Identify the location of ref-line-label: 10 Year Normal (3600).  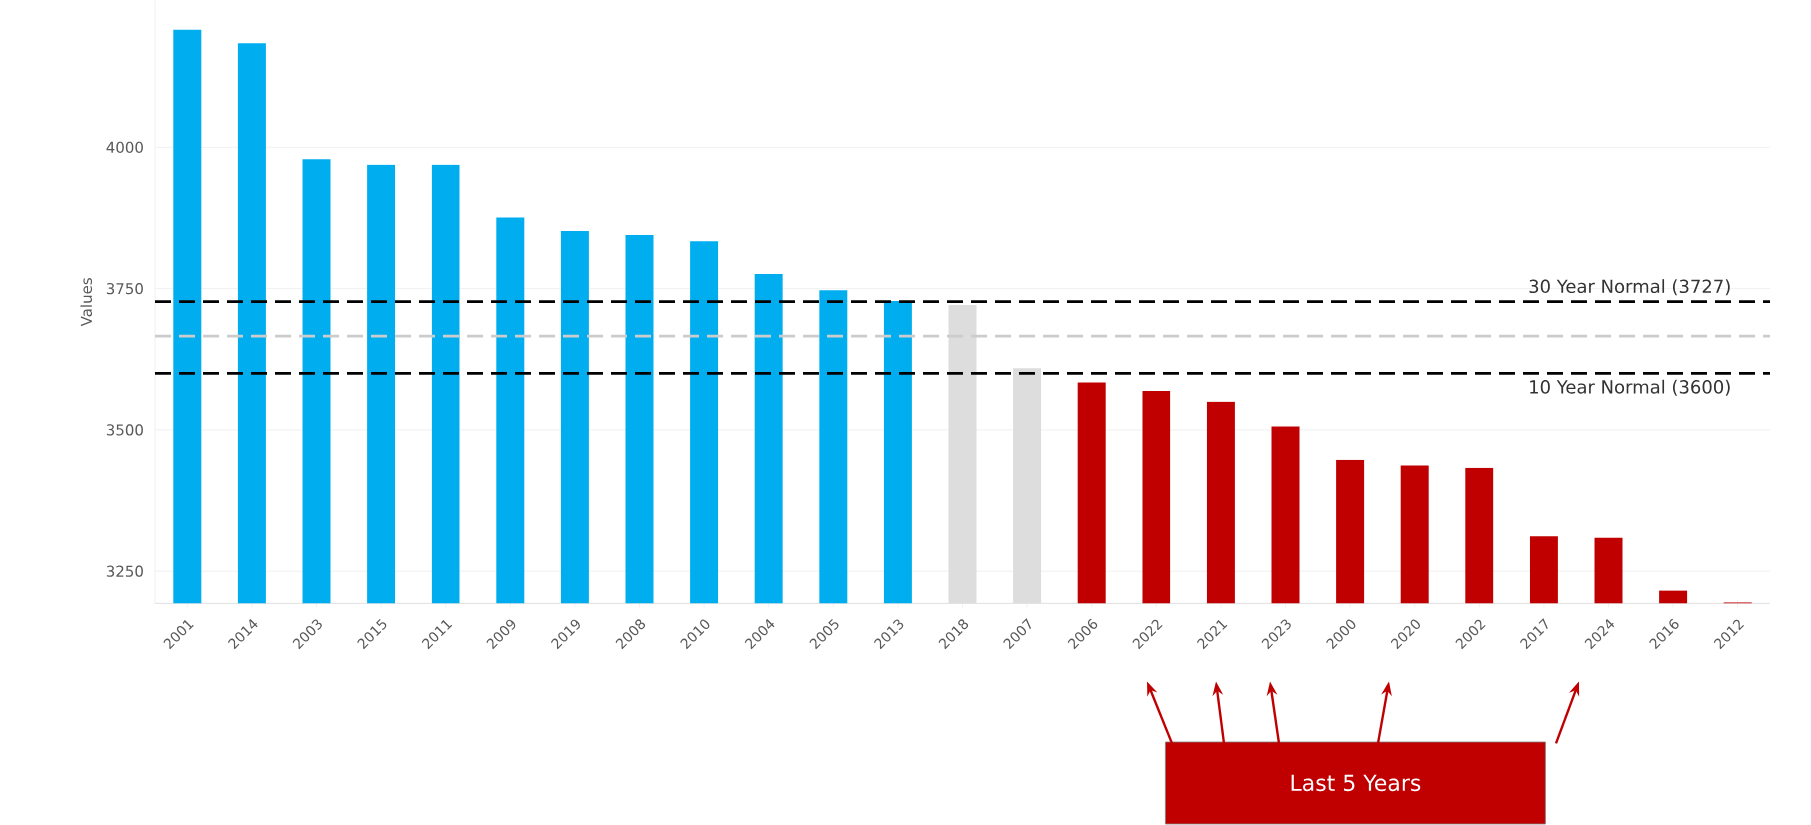
(1630, 387).